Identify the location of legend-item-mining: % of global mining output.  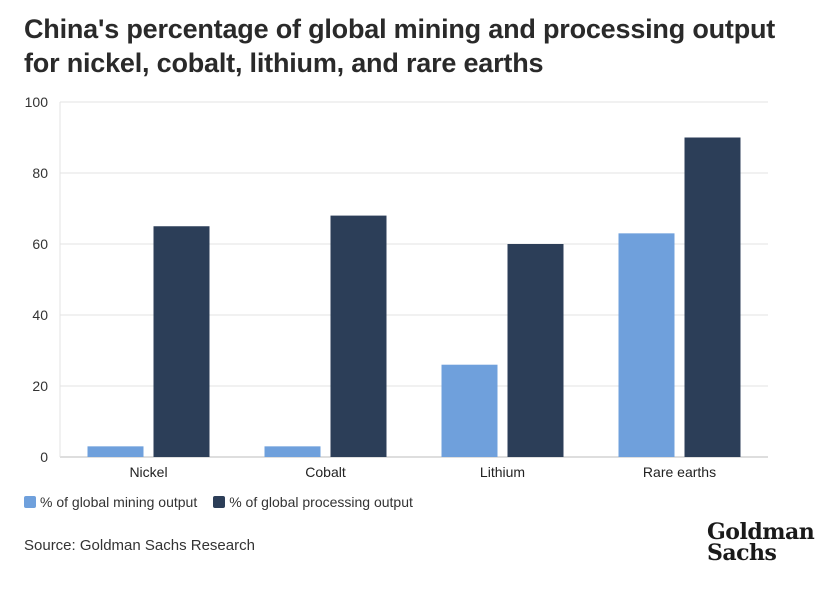
(110, 502).